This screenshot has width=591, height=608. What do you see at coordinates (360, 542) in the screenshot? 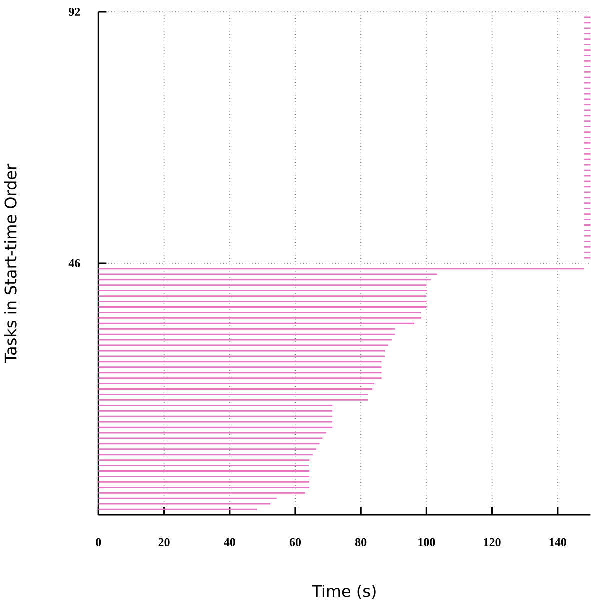
I see `x-tick-label: 80` at bounding box center [360, 542].